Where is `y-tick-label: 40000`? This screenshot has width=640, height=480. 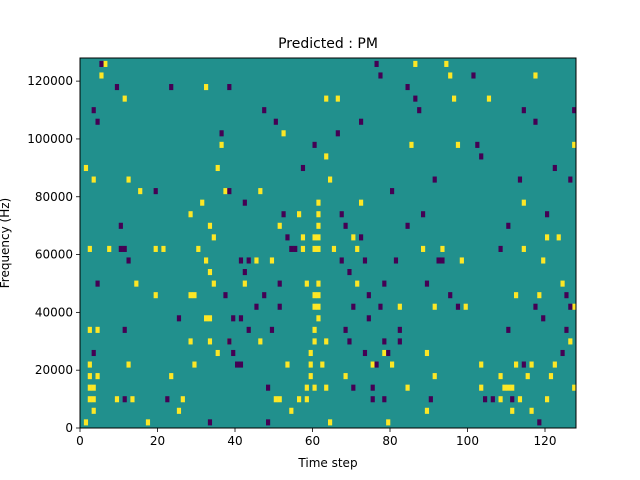 y-tick-label: 40000 is located at coordinates (54, 312).